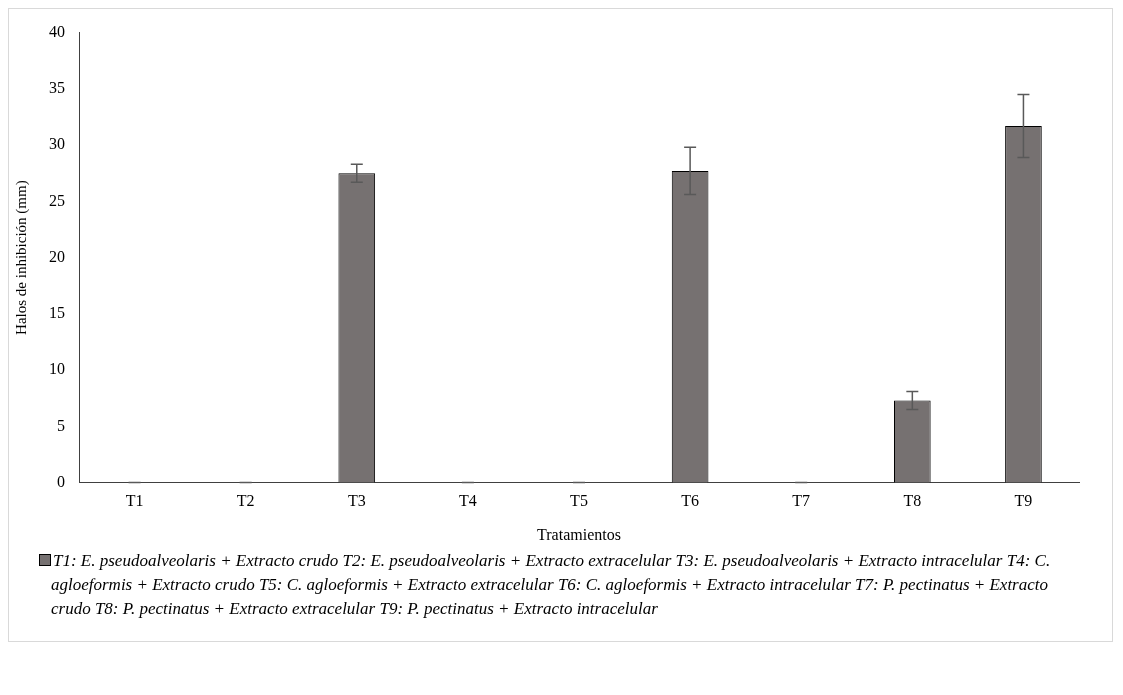  What do you see at coordinates (245, 501) in the screenshot?
I see `x-tick-label: T2` at bounding box center [245, 501].